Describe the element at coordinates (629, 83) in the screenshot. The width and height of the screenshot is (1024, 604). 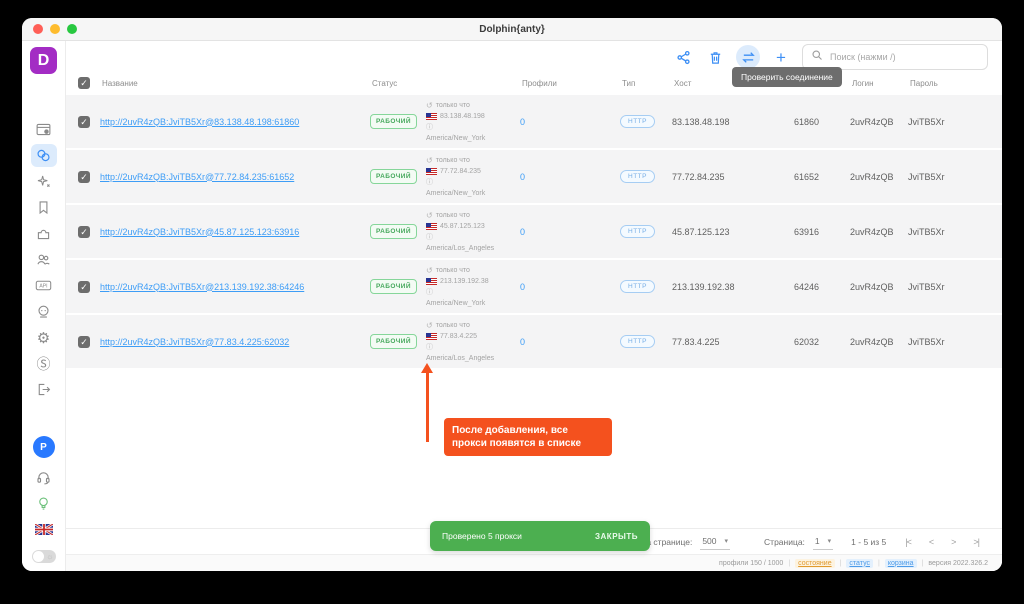
I see `col-header-type: Тип` at that location.